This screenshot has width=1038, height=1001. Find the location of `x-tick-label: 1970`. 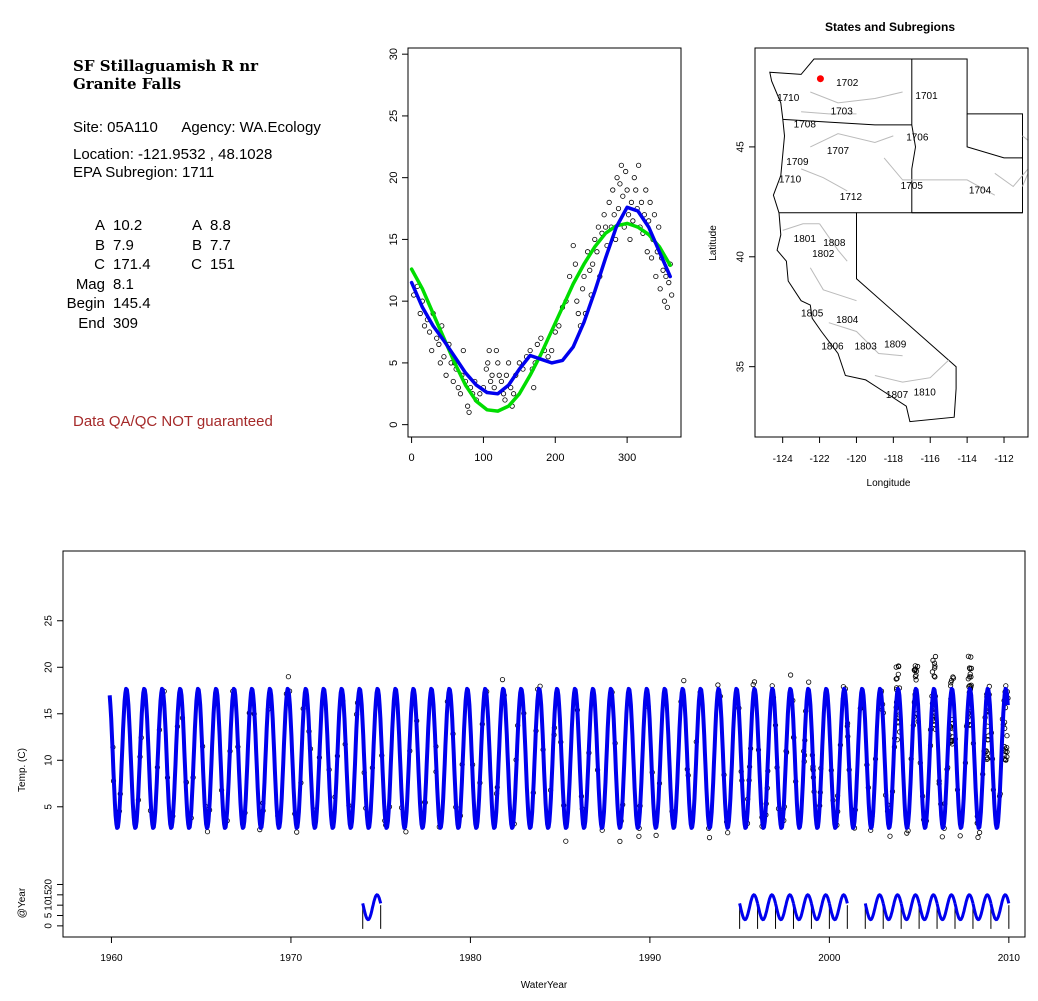

x-tick-label: 1970 is located at coordinates (291, 958).